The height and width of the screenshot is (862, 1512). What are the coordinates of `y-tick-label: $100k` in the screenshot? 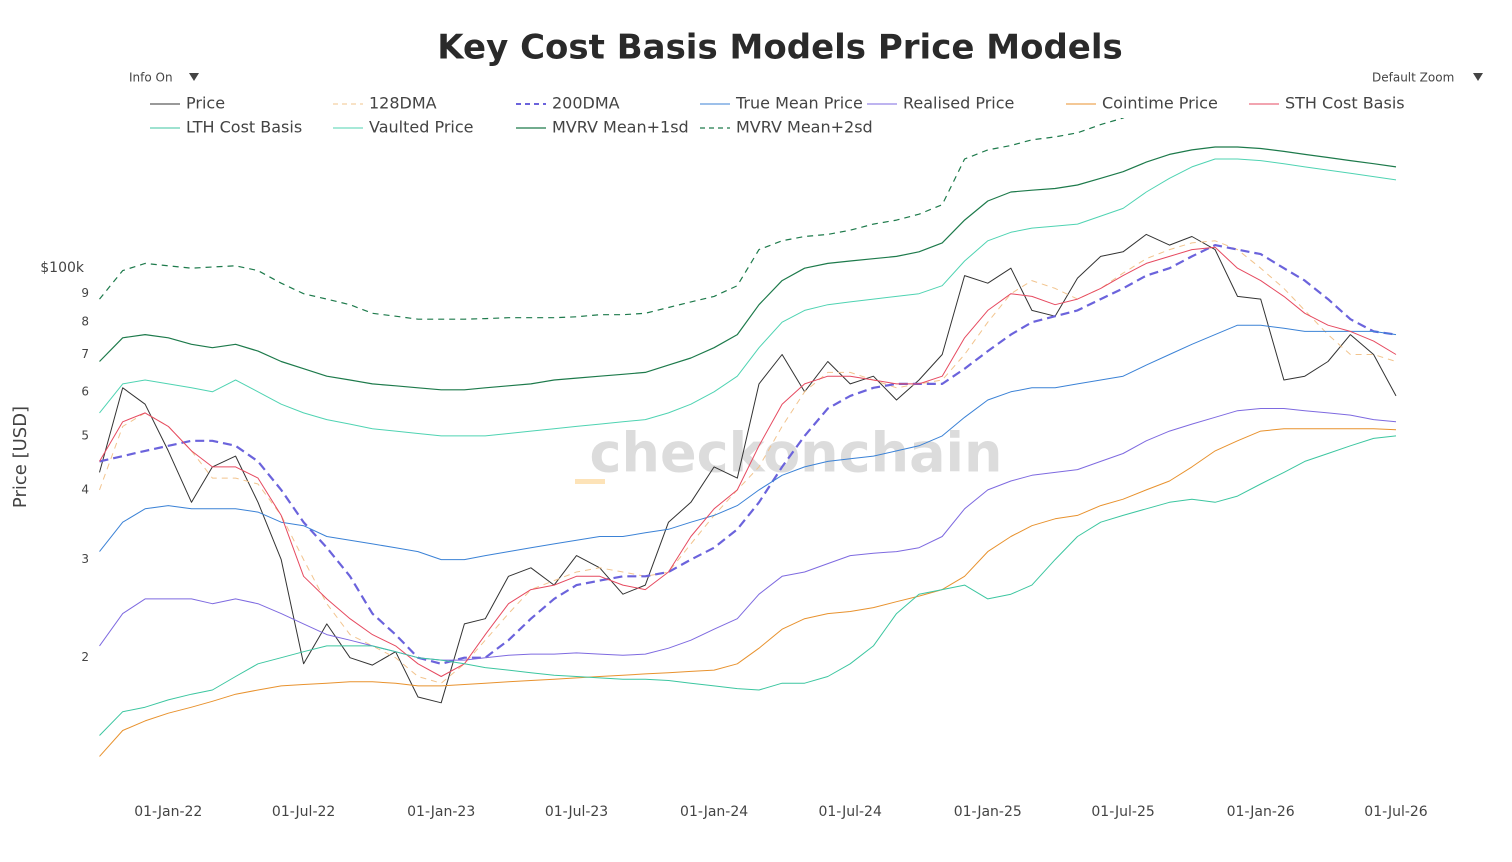 It's located at (62, 268).